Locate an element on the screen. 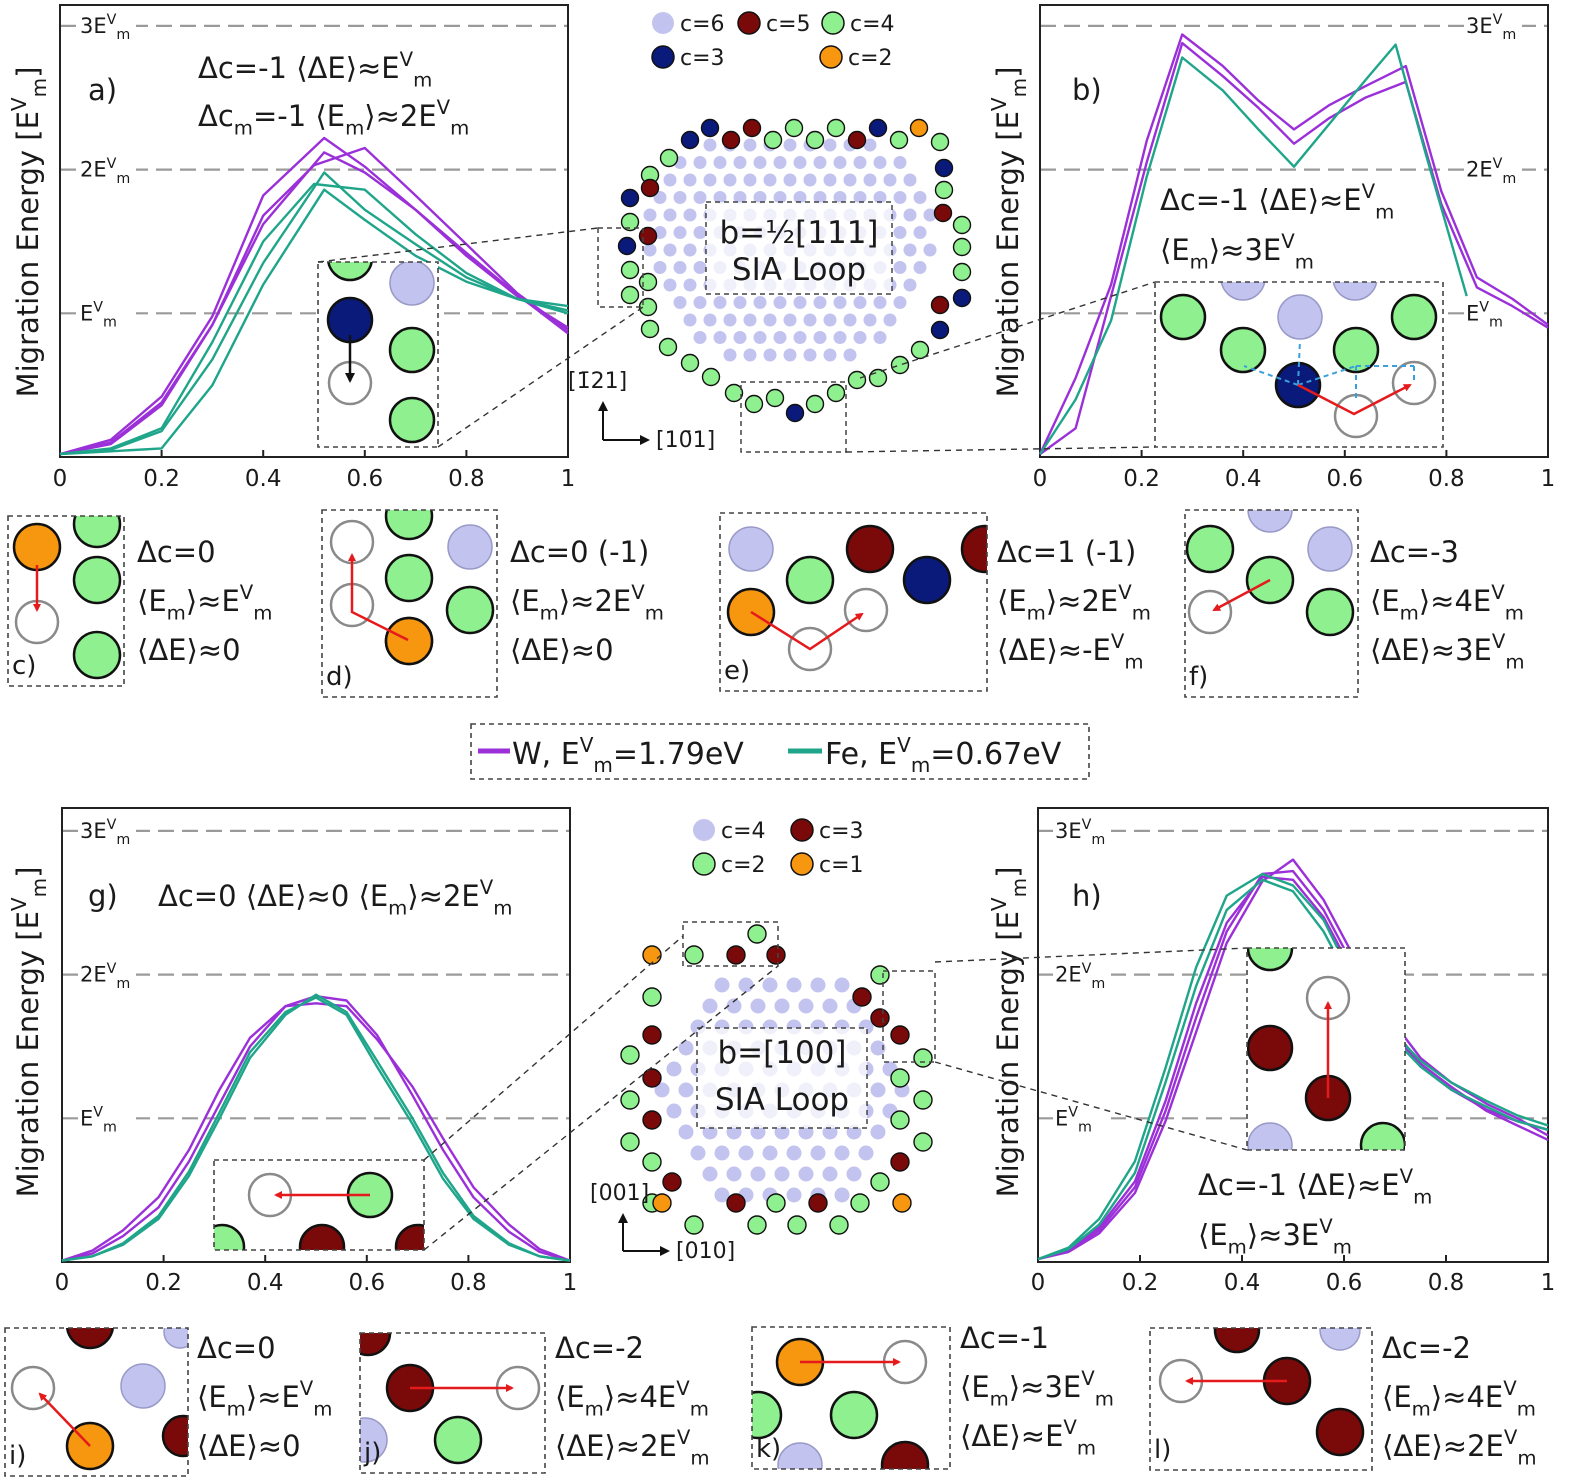 This screenshot has height=1483, width=1575. loop-legend-label: c=6 is located at coordinates (702, 24).